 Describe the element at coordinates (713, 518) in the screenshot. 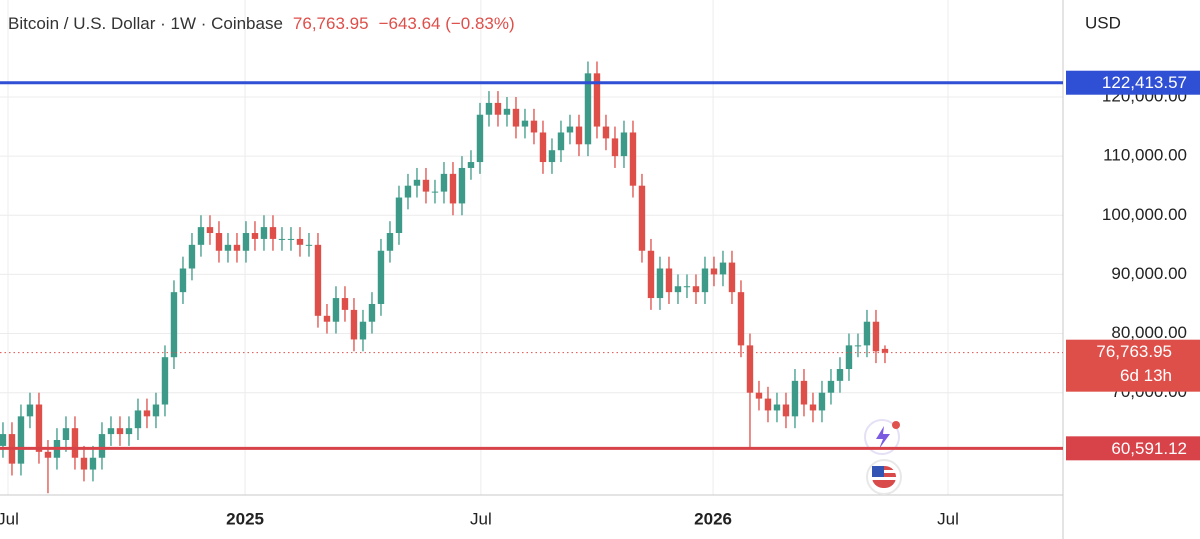

I see `x-tick-label: 2026` at that location.